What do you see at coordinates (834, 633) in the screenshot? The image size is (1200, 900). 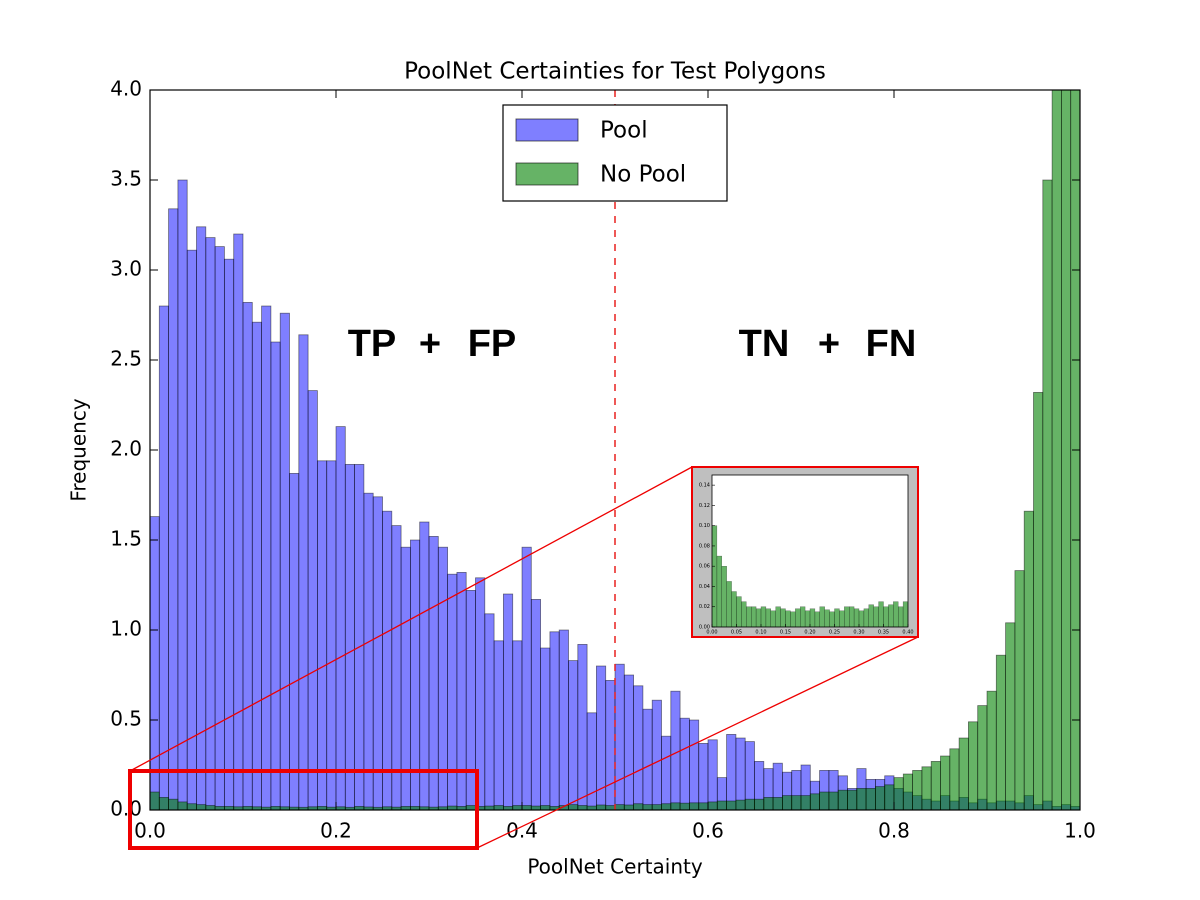 I see `inset-x-tick-label: 0.25` at bounding box center [834, 633].